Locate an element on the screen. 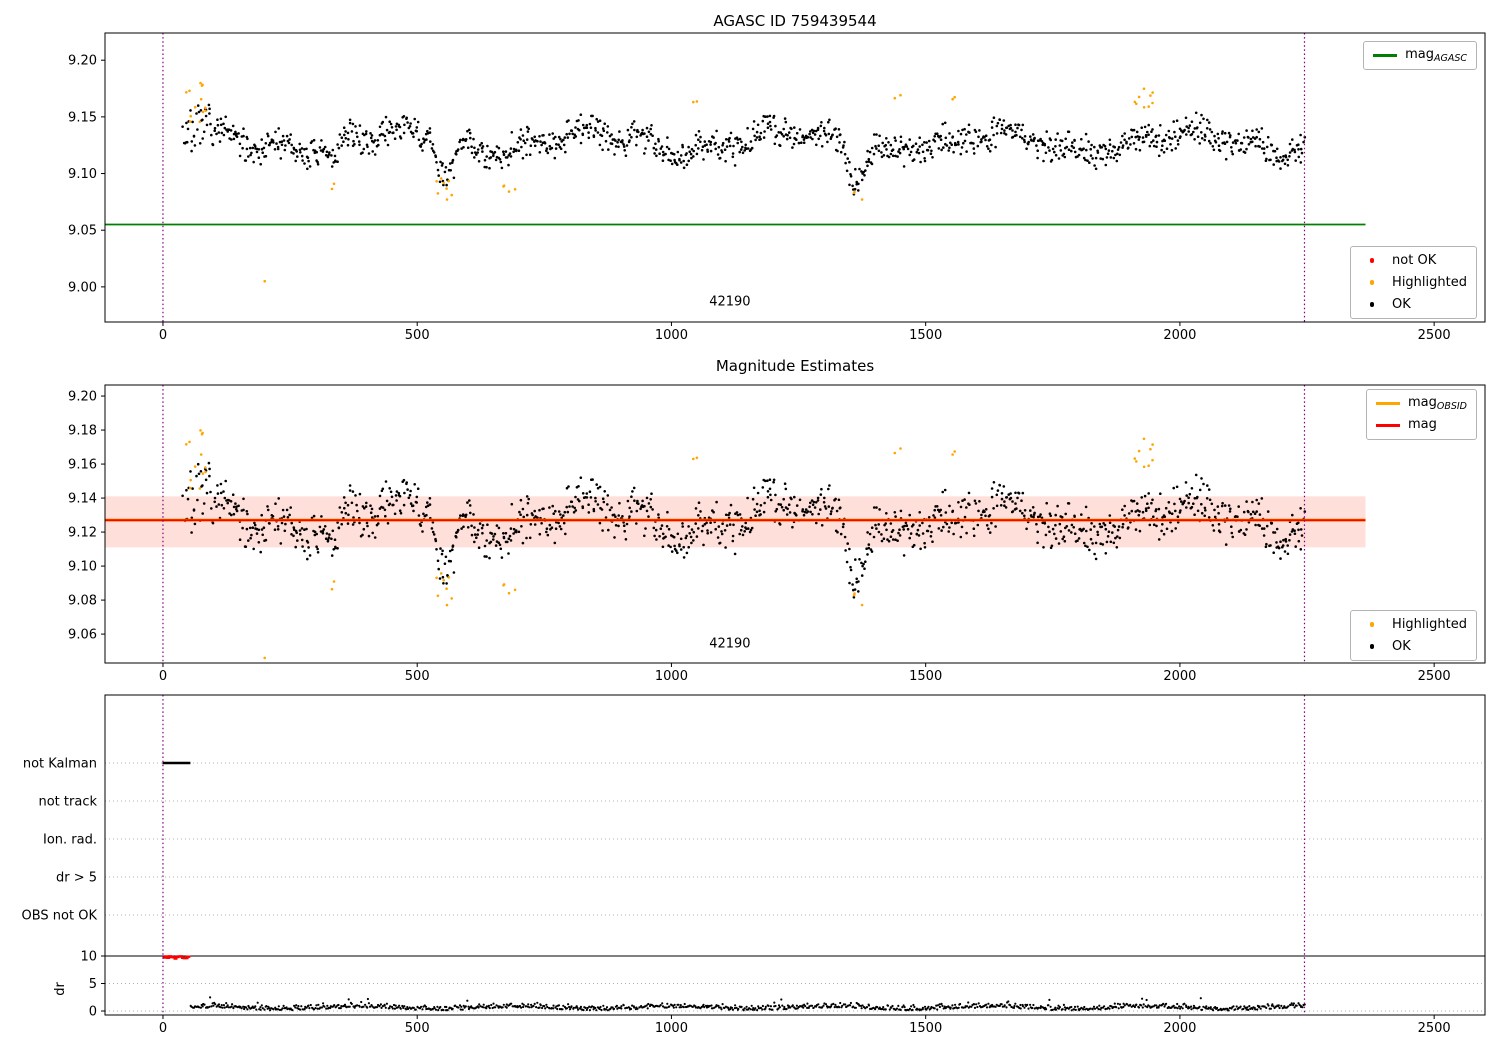 The height and width of the screenshot is (1050, 1500). svg-text: 9.16 is located at coordinates (82, 465).